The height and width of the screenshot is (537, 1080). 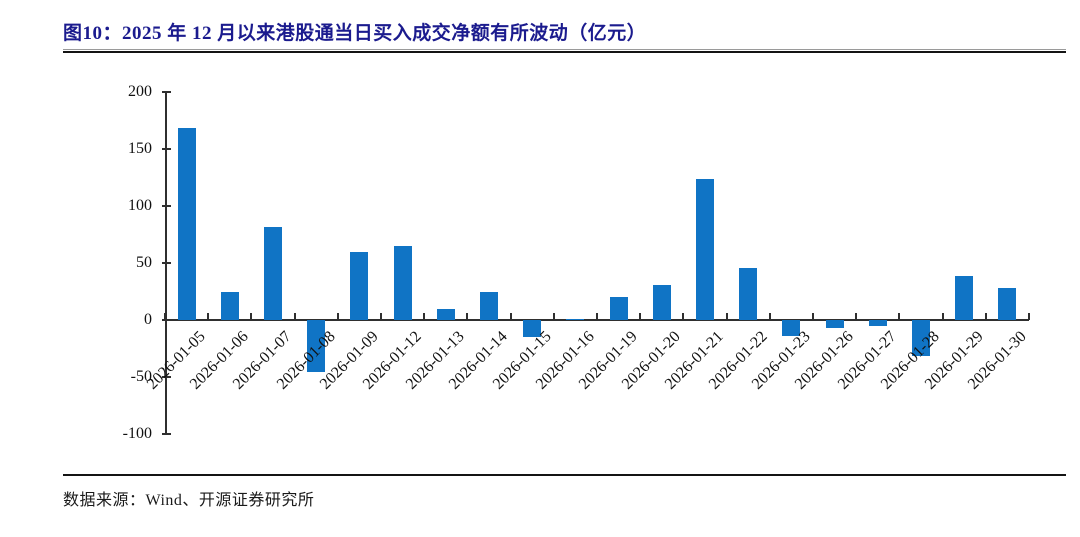 I want to click on title-divider, so click(x=564, y=51).